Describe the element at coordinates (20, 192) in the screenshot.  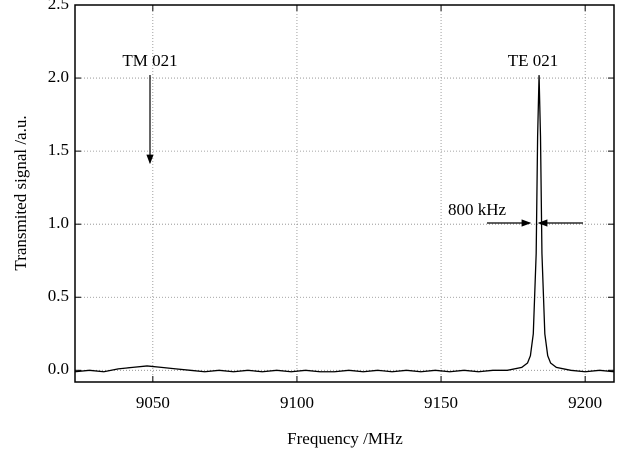
I see `y-axis-label: Transmited signal /a.u.` at that location.